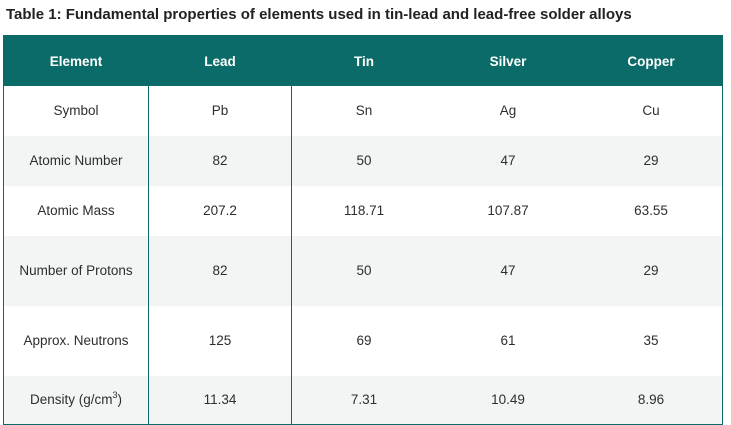 Image resolution: width=731 pixels, height=425 pixels. What do you see at coordinates (508, 61) in the screenshot?
I see `header-silver: Silver` at bounding box center [508, 61].